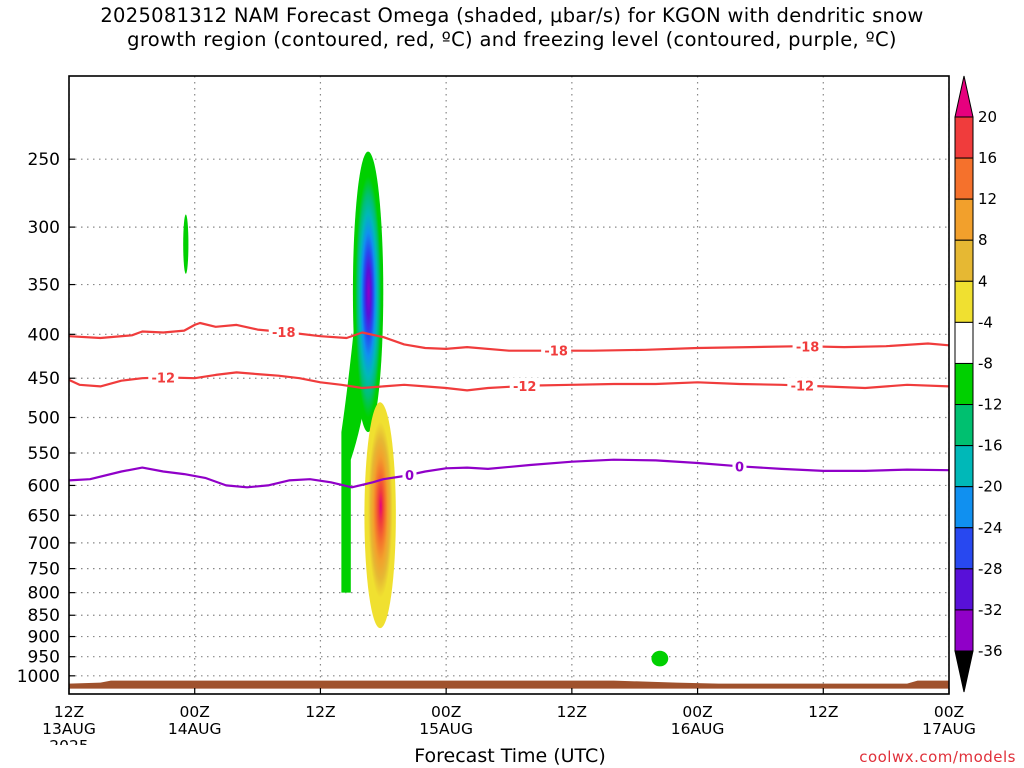  I want to click on y-tick-label: 700, so click(44, 544).